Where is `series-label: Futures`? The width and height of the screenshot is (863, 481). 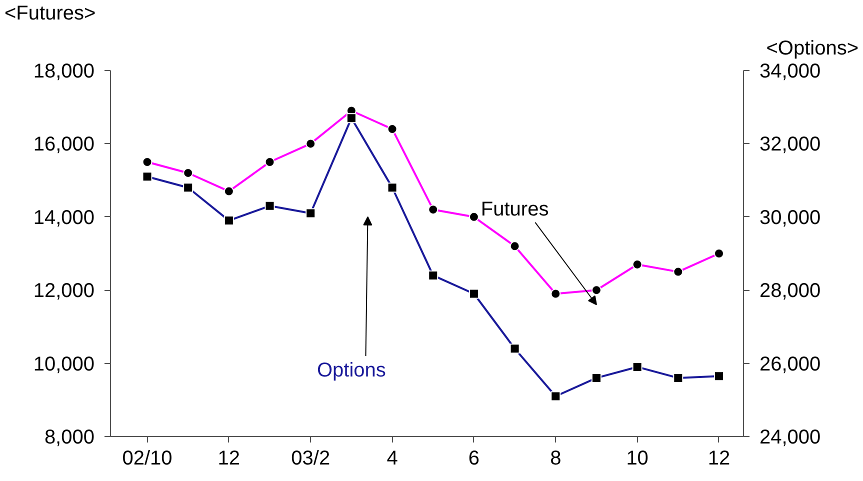
series-label: Futures is located at coordinates (514, 209).